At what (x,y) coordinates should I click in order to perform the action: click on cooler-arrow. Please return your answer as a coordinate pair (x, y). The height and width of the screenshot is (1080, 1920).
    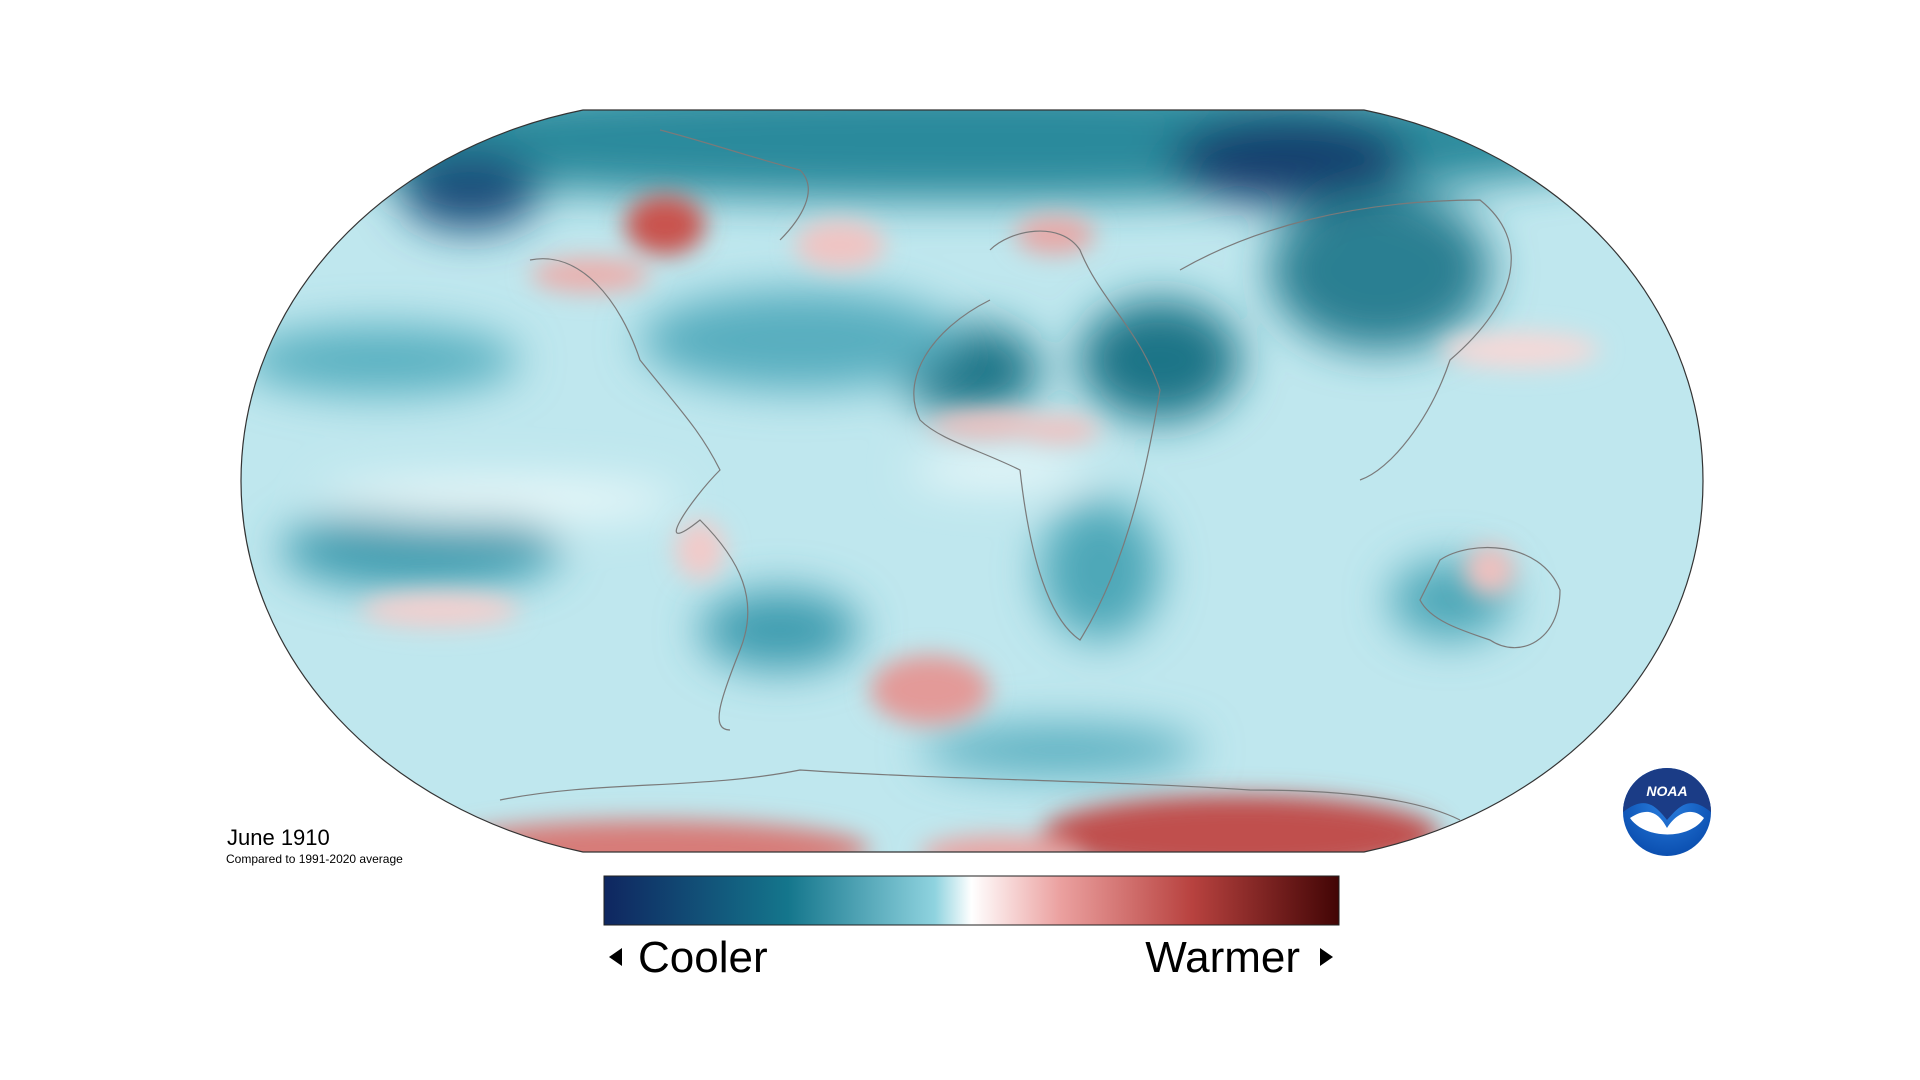
    Looking at the image, I should click on (615, 957).